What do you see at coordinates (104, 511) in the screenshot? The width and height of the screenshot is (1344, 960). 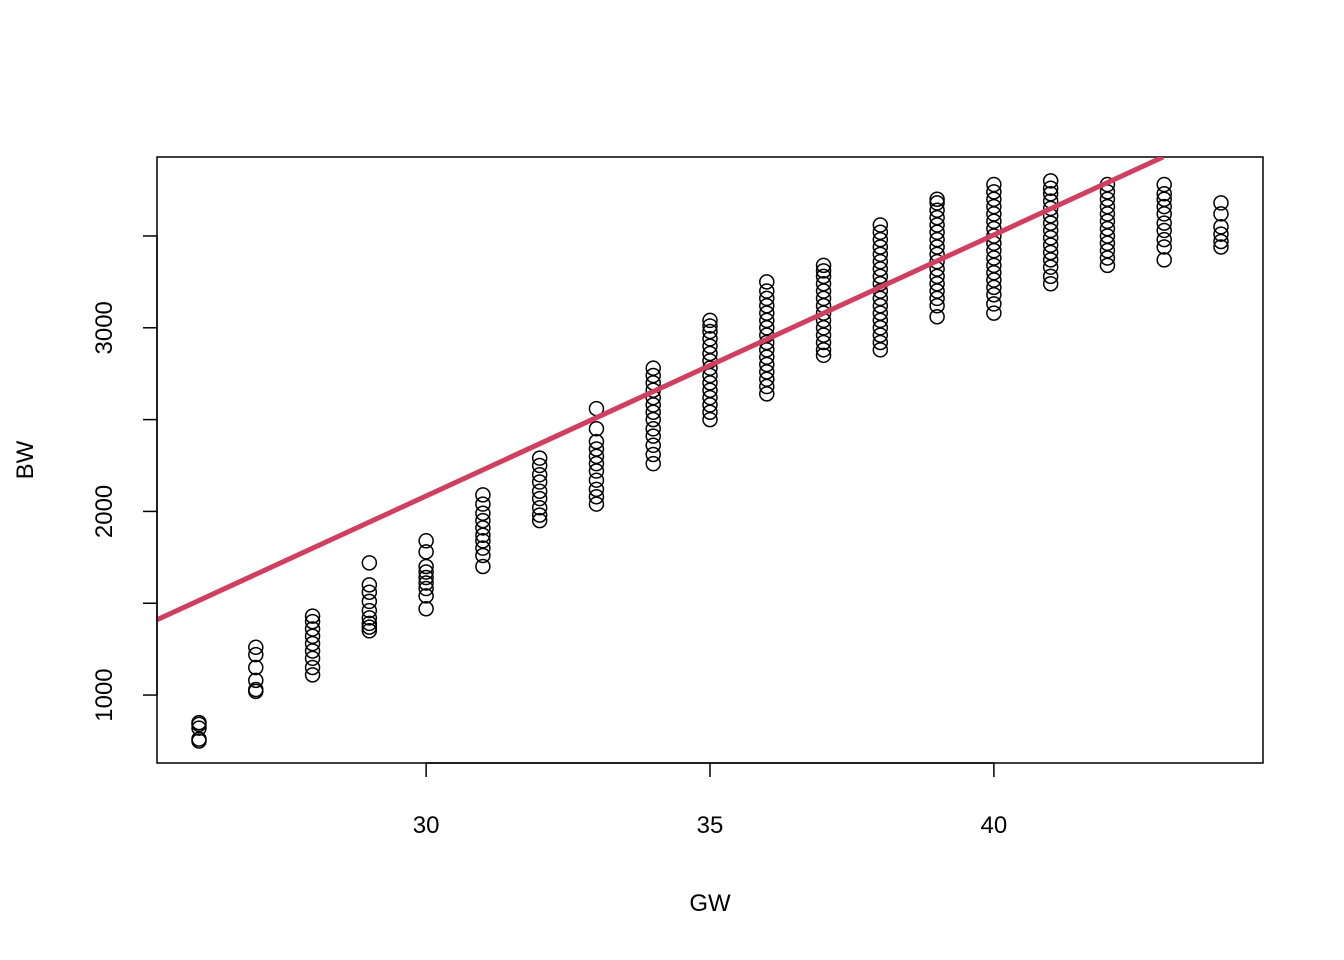 I see `y-tick-label: 2000` at bounding box center [104, 511].